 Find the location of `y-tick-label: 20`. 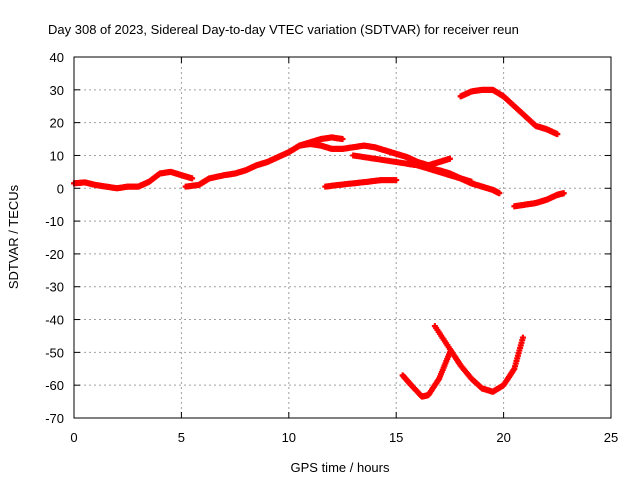

y-tick-label: 20 is located at coordinates (57, 123).